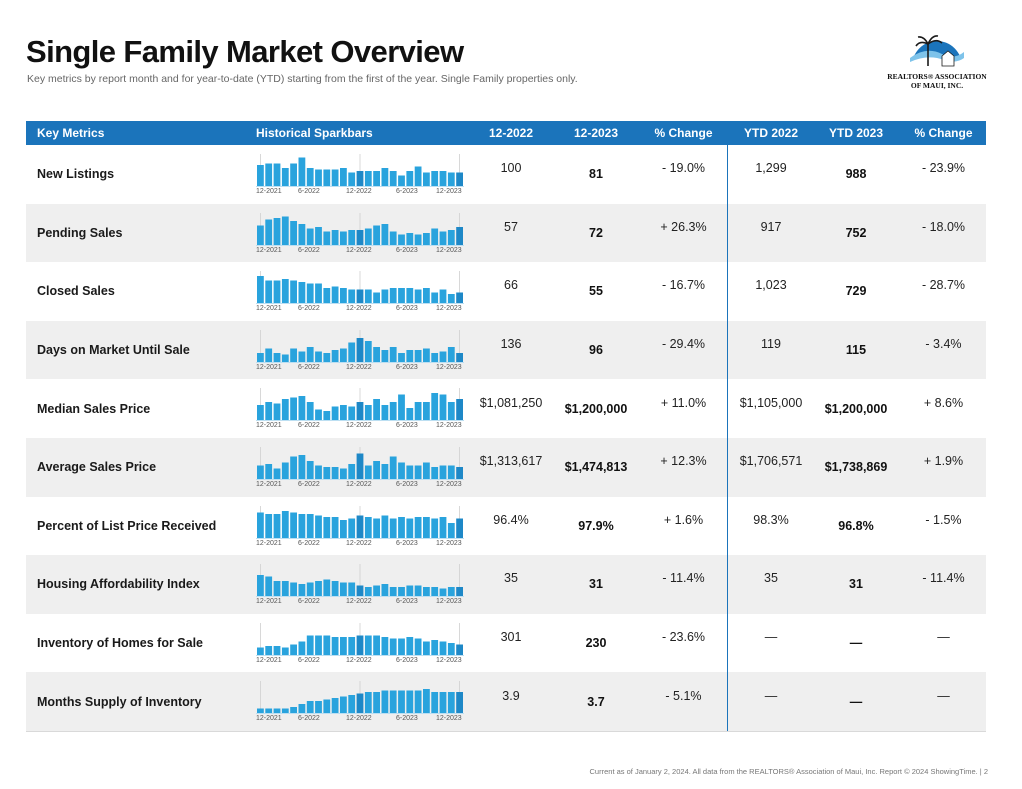 The image size is (1022, 789). Describe the element at coordinates (771, 637) in the screenshot. I see `cell-ytd2022: —` at that location.